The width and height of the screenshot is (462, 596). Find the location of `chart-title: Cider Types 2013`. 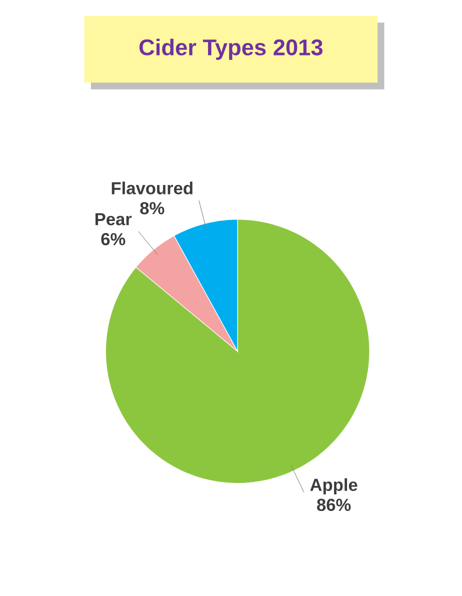

chart-title: Cider Types 2013 is located at coordinates (230, 49).